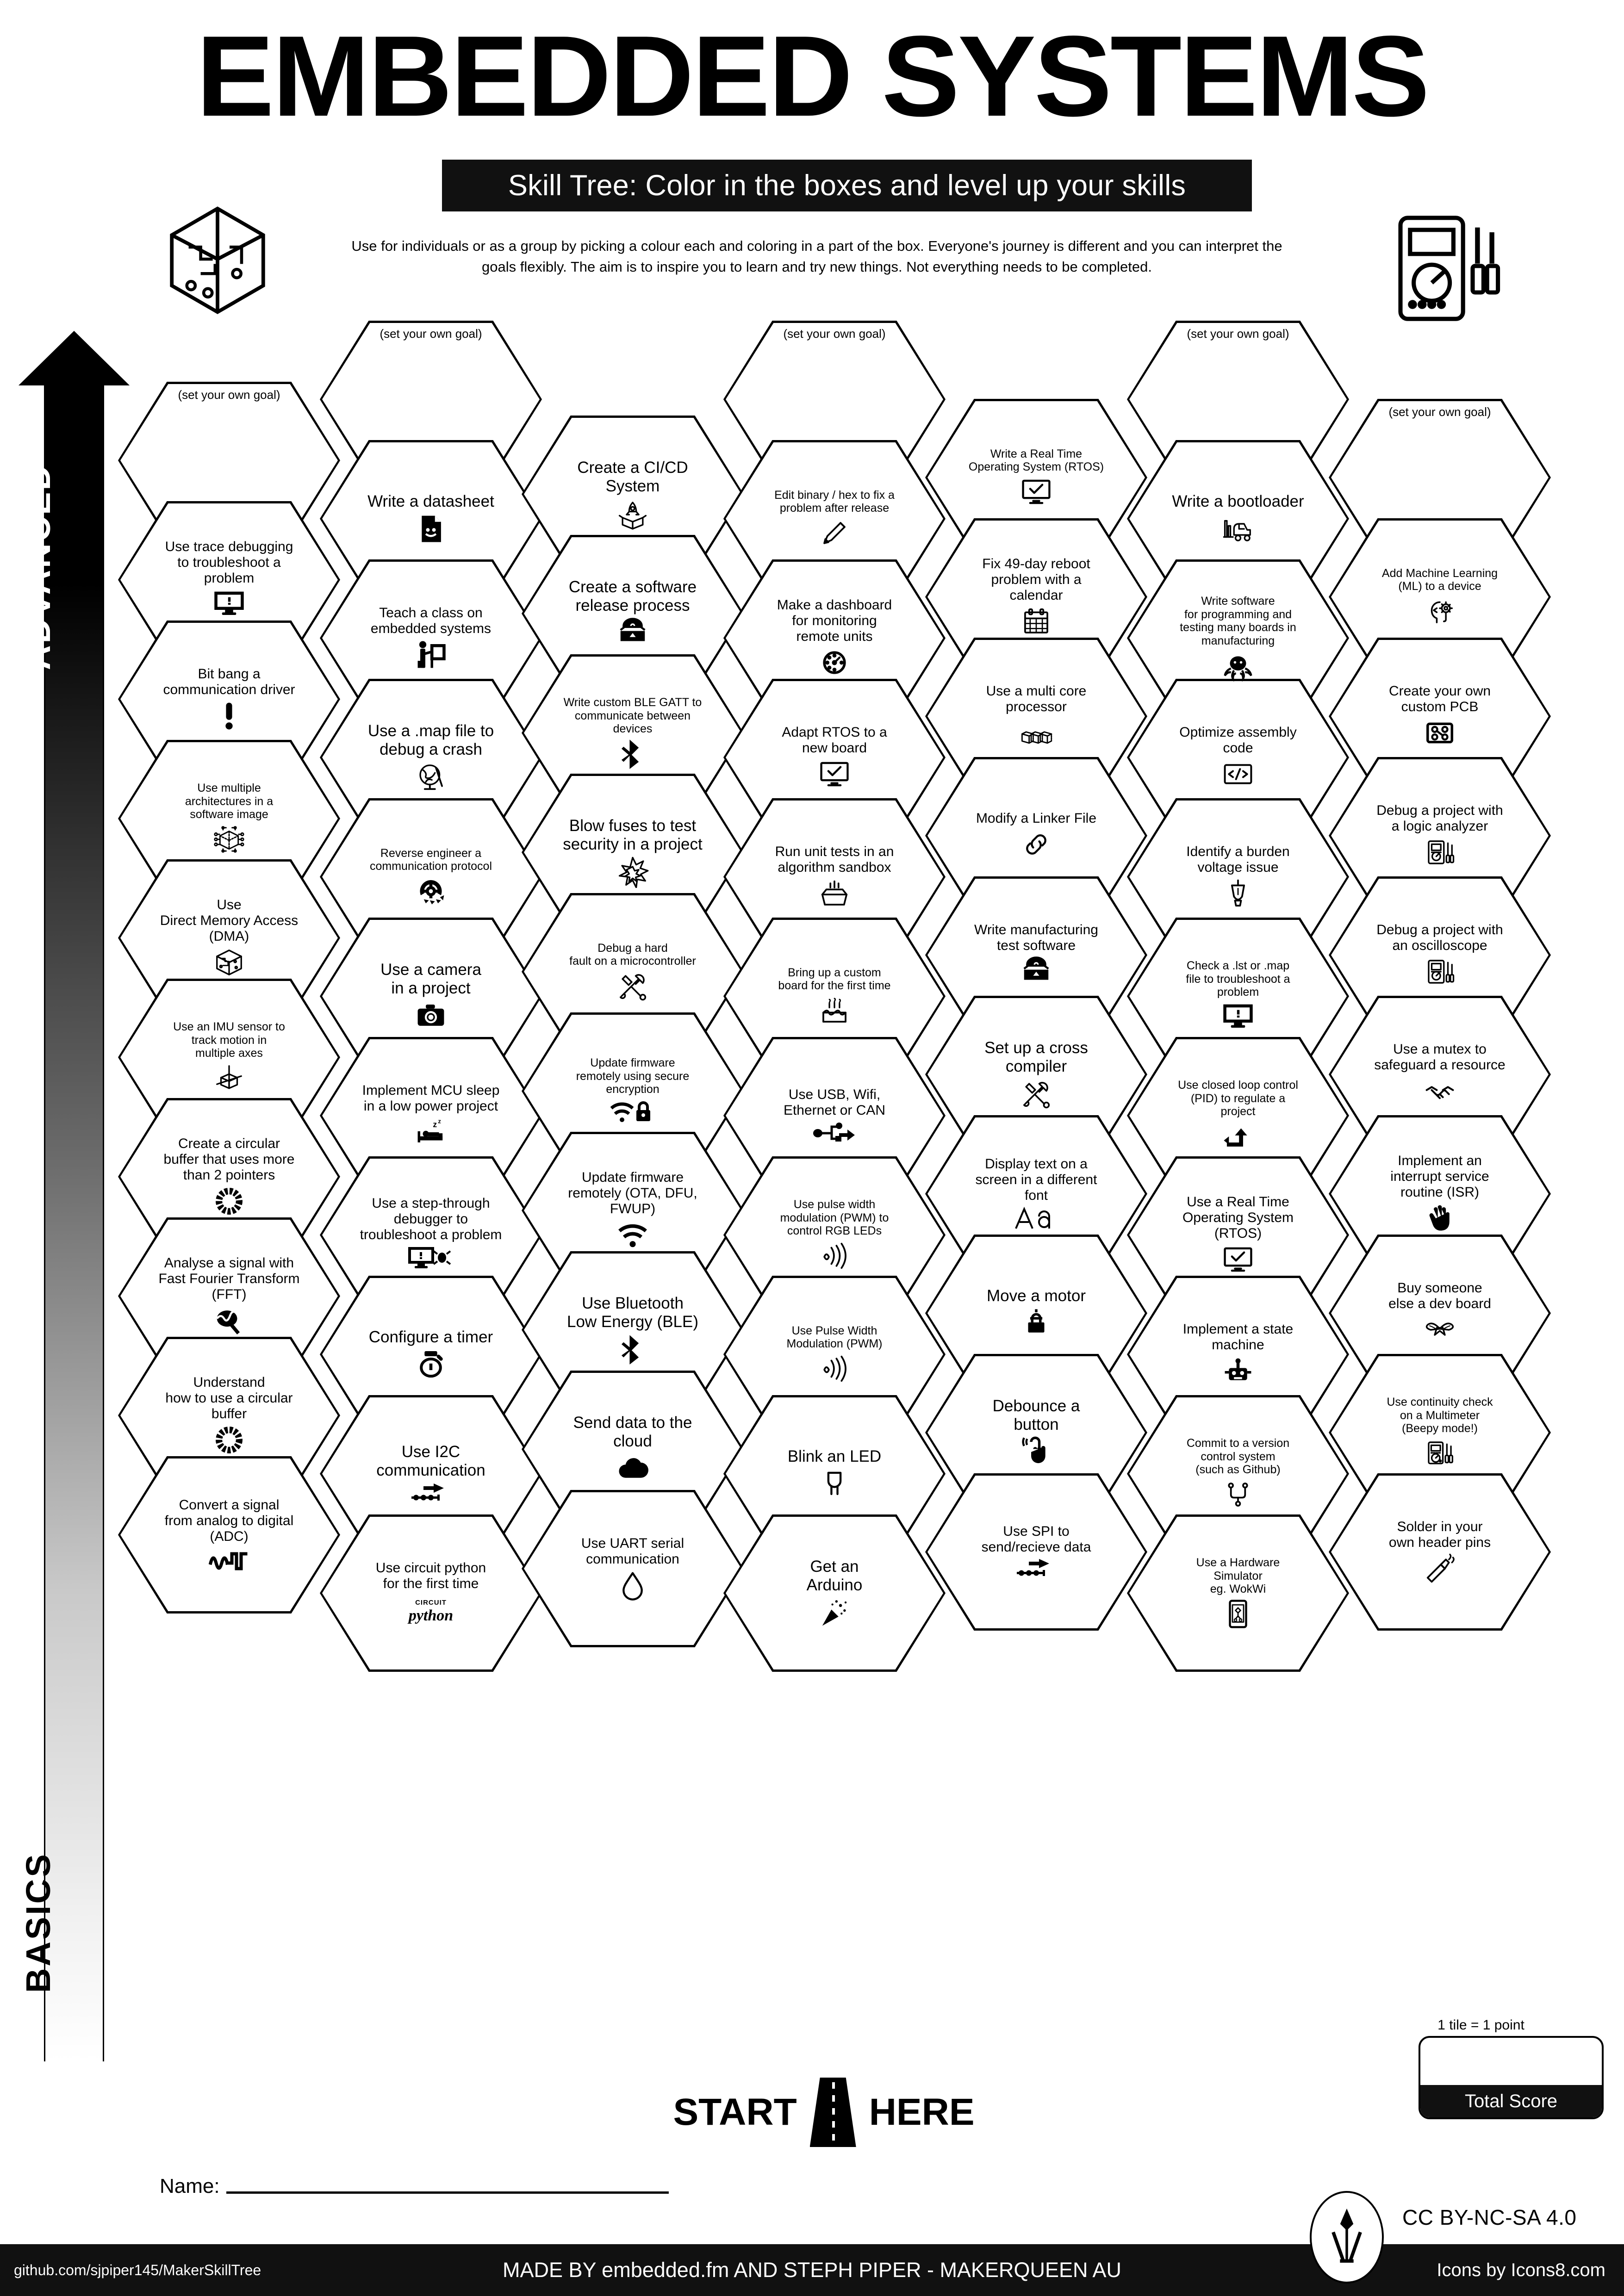 The height and width of the screenshot is (2296, 1624). I want to click on skill-label: Bit bang a communication driver, so click(229, 682).